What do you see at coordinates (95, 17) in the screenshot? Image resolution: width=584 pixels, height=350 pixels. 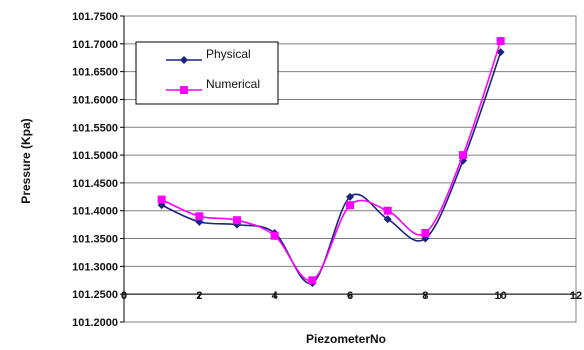 I see `y-tick-label: 101.7500` at bounding box center [95, 17].